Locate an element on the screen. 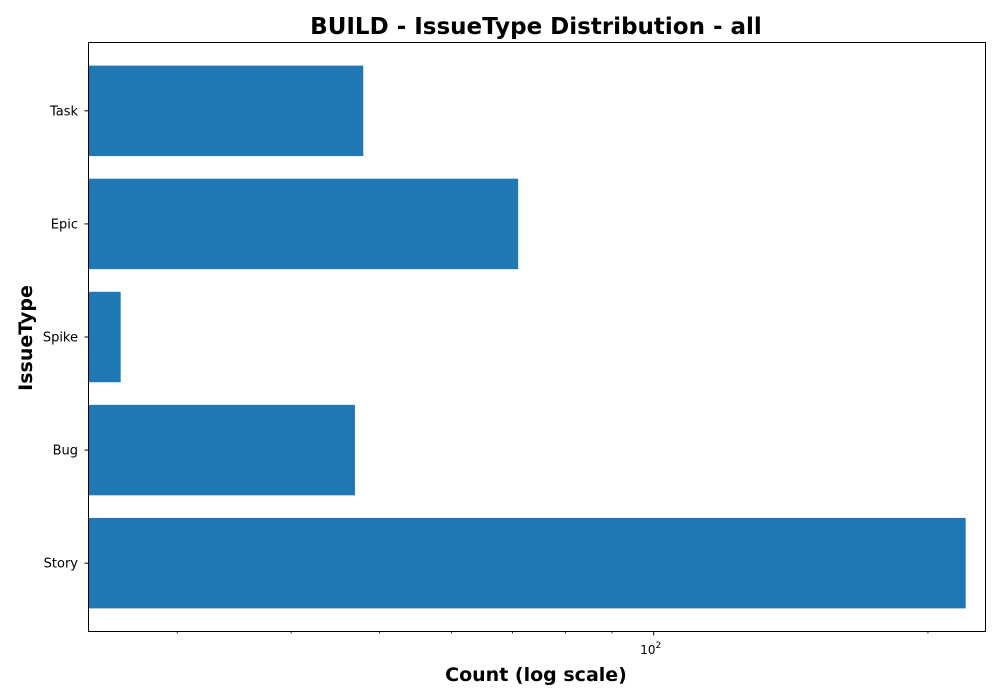 The height and width of the screenshot is (700, 1000). x-axis-label: Count (log scale) is located at coordinates (536, 675).